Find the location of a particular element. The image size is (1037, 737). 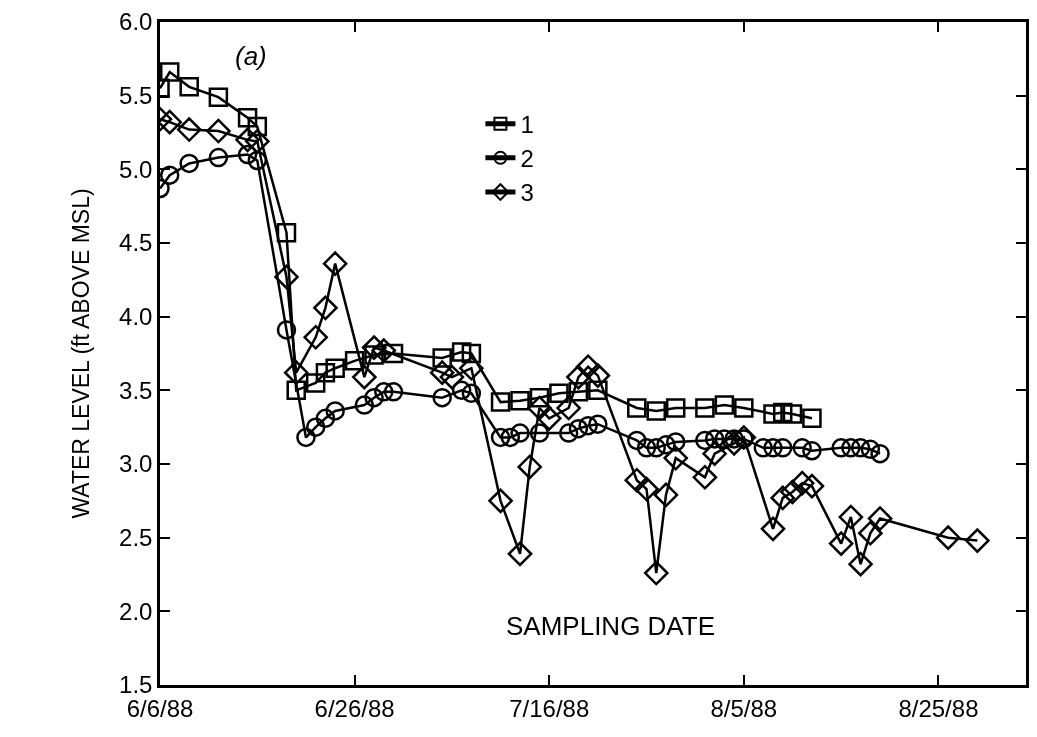

y-tick-label: 2.0 is located at coordinates (136, 611).